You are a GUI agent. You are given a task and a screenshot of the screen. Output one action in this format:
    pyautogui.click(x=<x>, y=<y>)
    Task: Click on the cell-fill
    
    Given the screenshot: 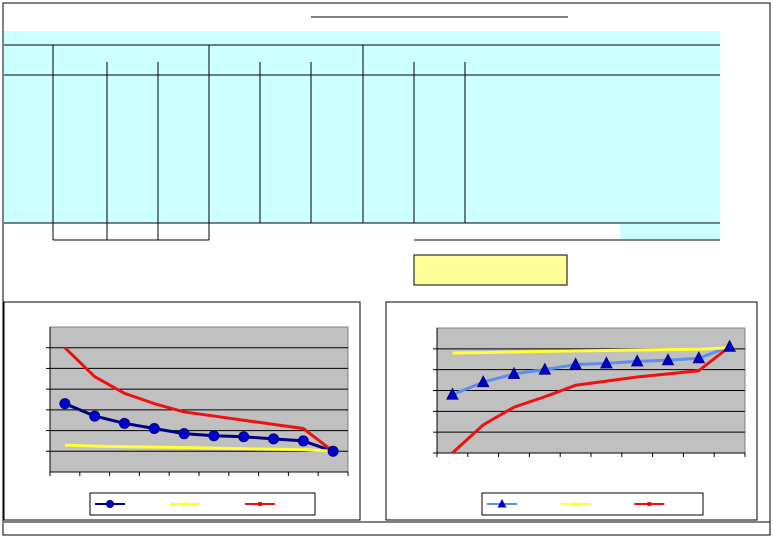 What is the action you would take?
    pyautogui.click(x=670, y=231)
    